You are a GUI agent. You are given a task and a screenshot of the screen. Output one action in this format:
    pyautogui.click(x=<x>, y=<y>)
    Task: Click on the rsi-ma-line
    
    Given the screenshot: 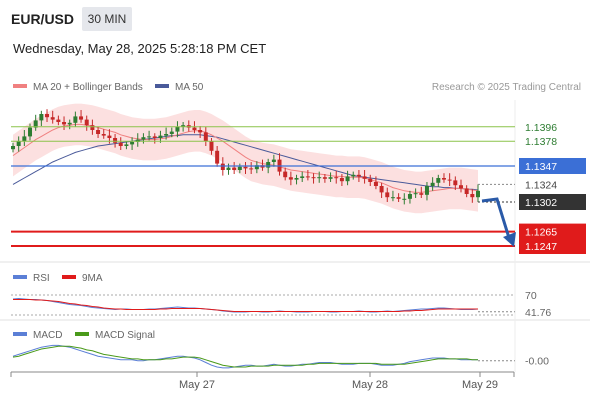 What is the action you would take?
    pyautogui.click(x=245, y=305)
    